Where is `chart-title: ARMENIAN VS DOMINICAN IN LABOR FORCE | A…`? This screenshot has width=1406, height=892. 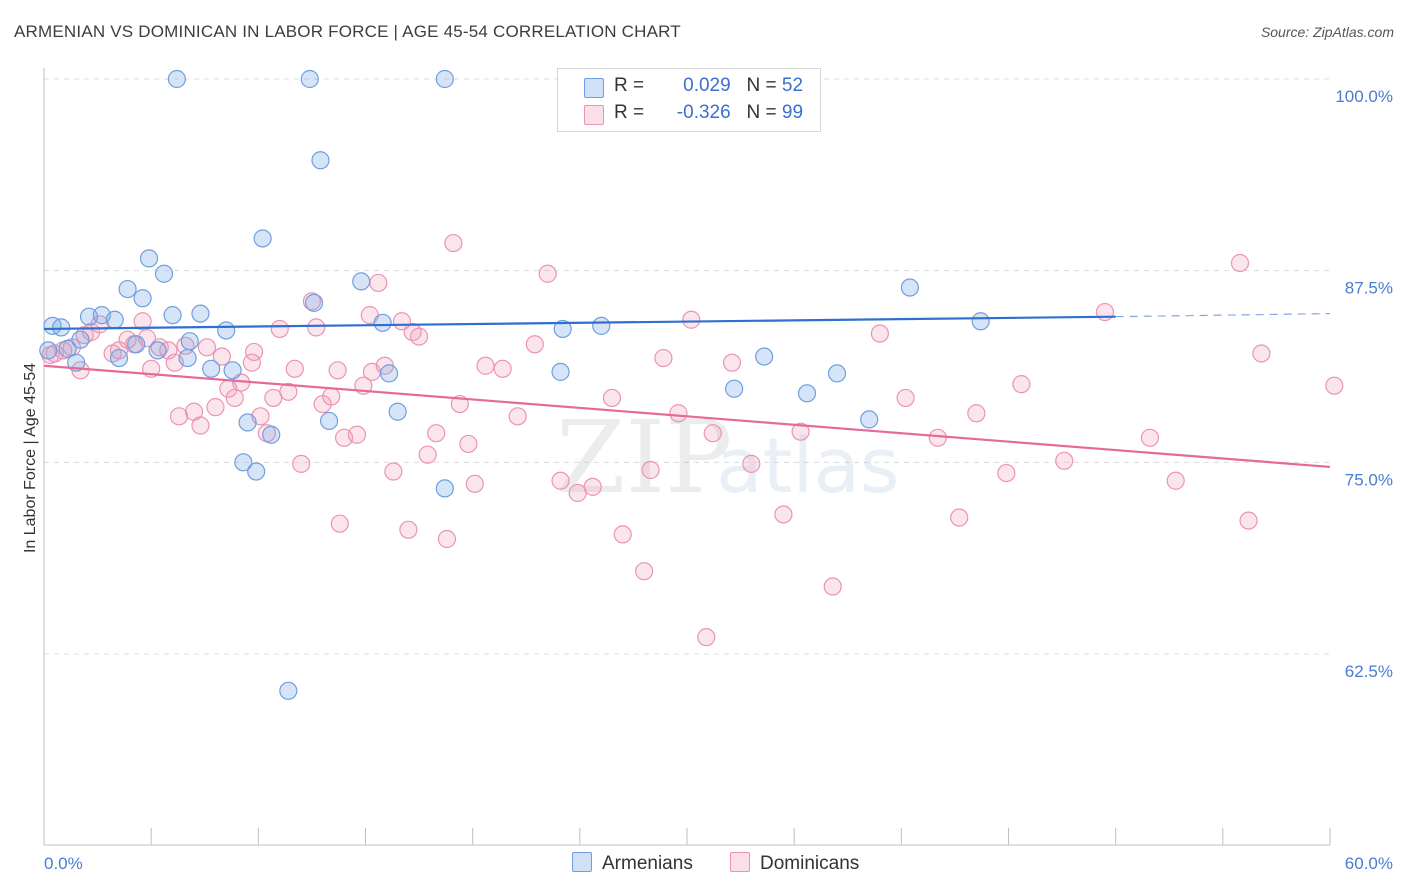
chart-title: ARMENIAN VS DOMINICAN IN LABOR FORCE | A… is located at coordinates (347, 31).